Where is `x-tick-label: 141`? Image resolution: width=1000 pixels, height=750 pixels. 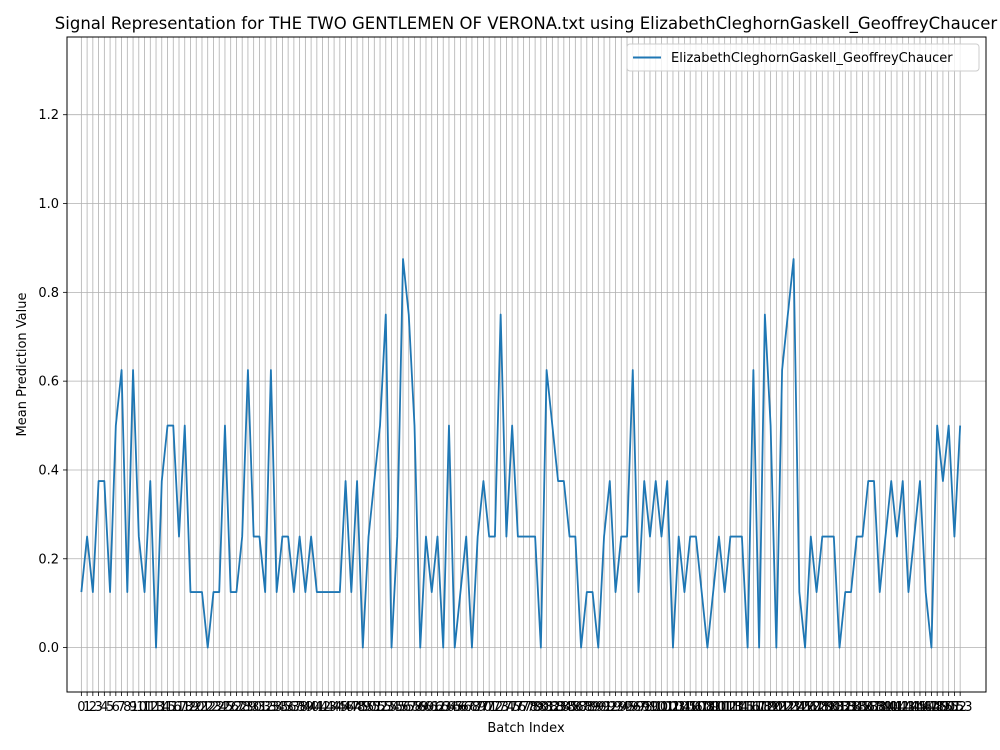
x-tick-label: 141 is located at coordinates (891, 707).